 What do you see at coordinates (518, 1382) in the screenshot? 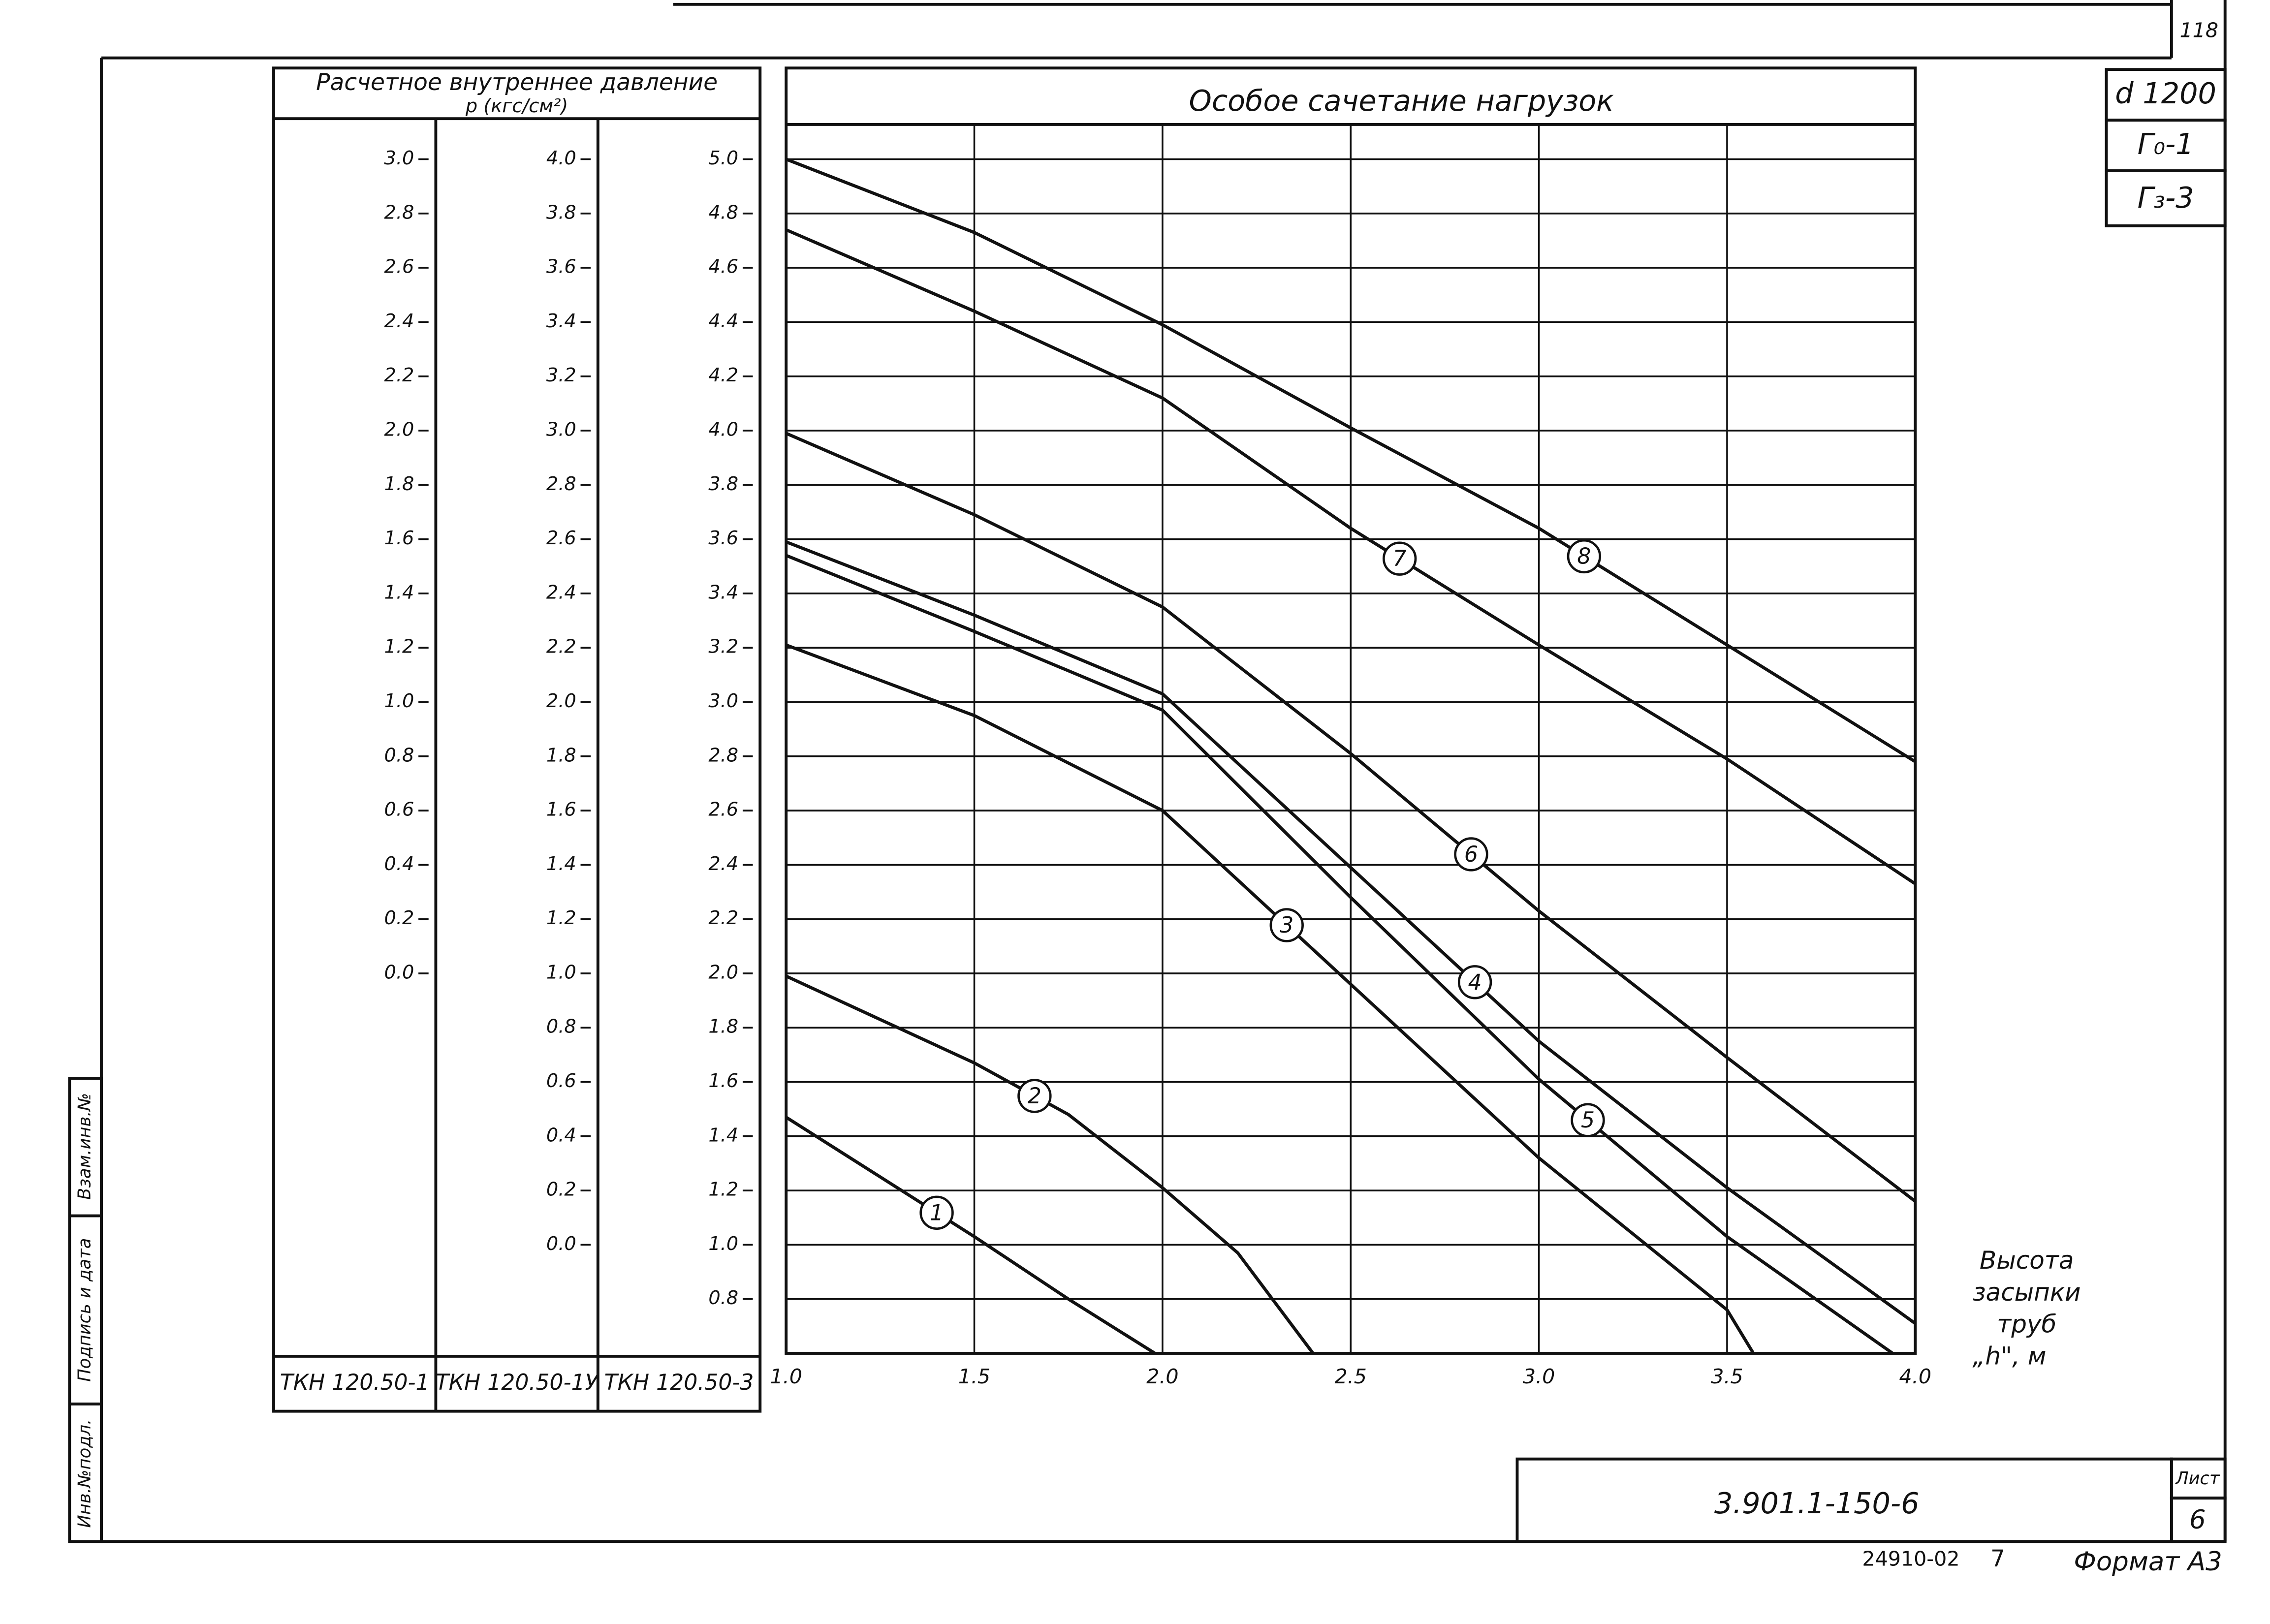
I see `scale-name: ТКН 120.50-1У` at bounding box center [518, 1382].